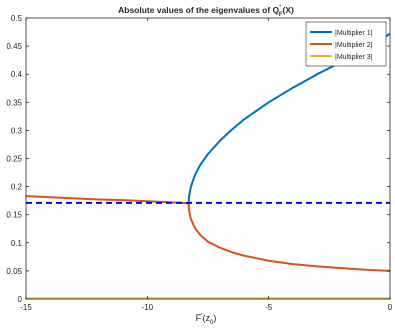 The width and height of the screenshot is (395, 331). I want to click on x-axis-label: F'(z0), so click(206, 319).